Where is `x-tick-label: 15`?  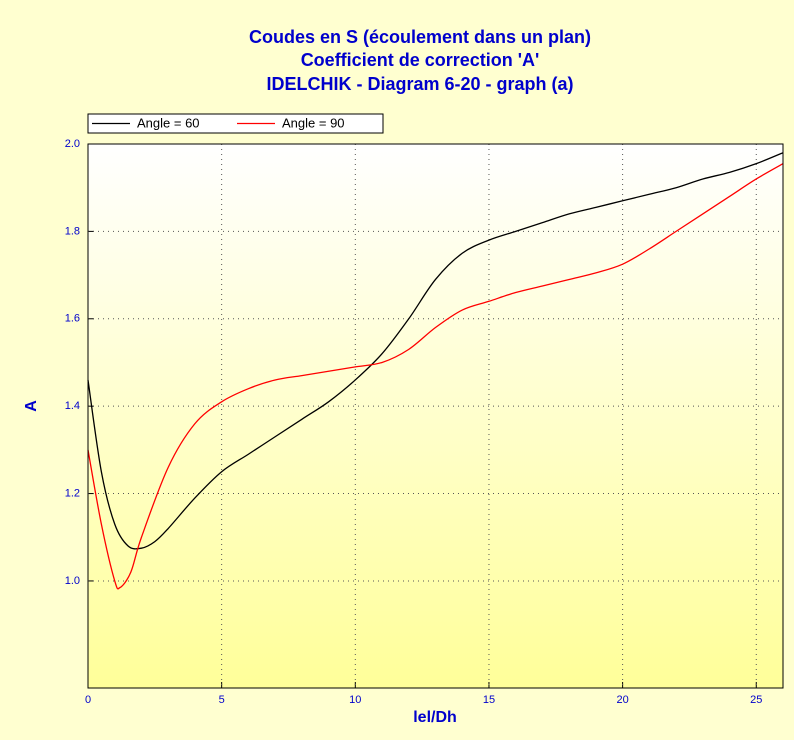
x-tick-label: 15 is located at coordinates (489, 700).